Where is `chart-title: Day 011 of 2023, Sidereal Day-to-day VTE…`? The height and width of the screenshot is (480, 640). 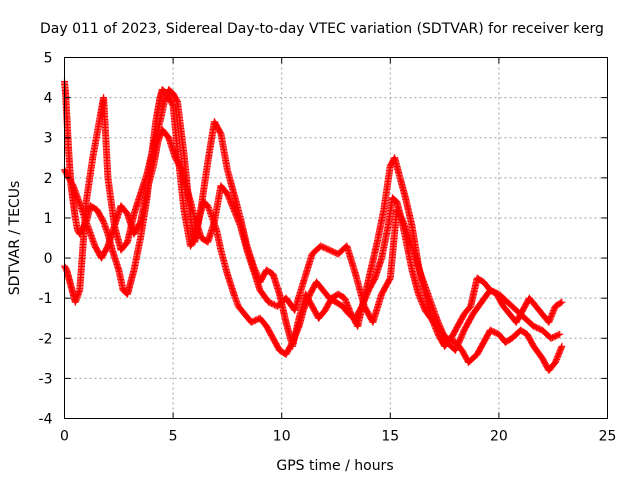 chart-title: Day 011 of 2023, Sidereal Day-to-day VTE… is located at coordinates (322, 29).